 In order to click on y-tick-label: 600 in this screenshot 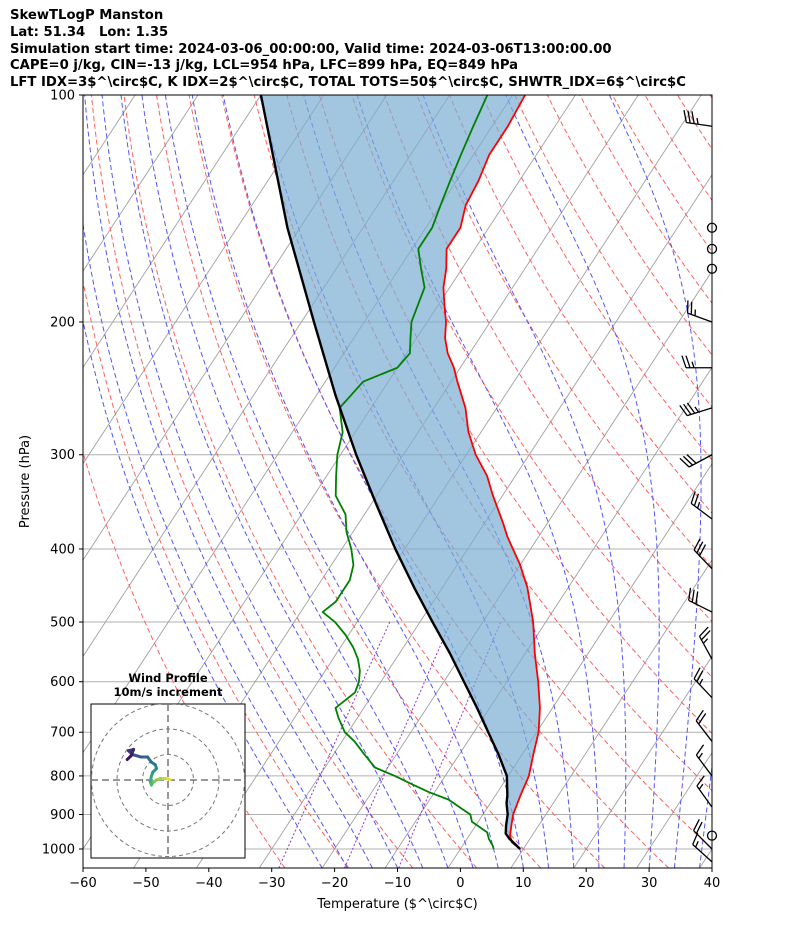, I will do `click(62, 682)`.